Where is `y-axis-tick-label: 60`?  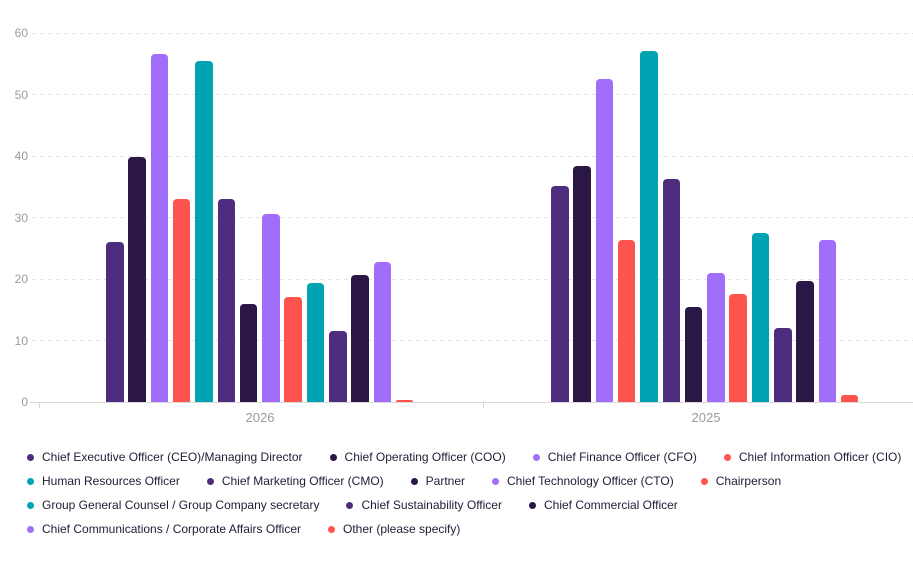 y-axis-tick-label: 60 is located at coordinates (21, 33).